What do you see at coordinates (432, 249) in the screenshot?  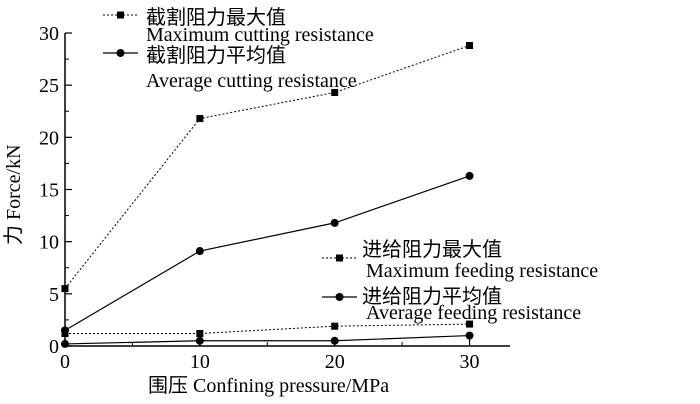 I see `legend-label-cn: 进给阻力最大值` at bounding box center [432, 249].